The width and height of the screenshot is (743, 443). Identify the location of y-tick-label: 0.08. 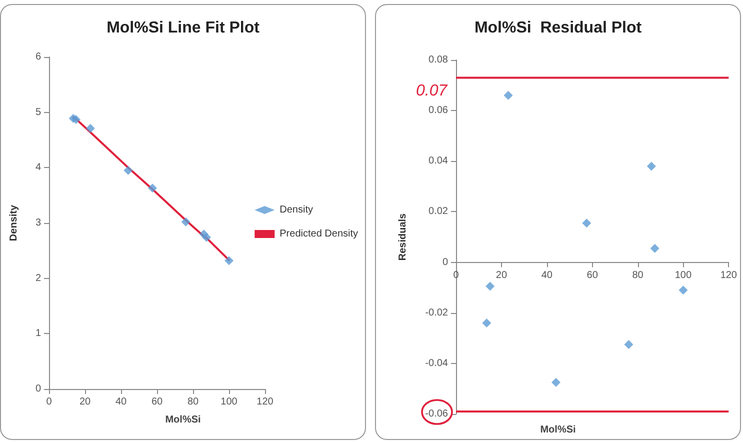
(438, 60).